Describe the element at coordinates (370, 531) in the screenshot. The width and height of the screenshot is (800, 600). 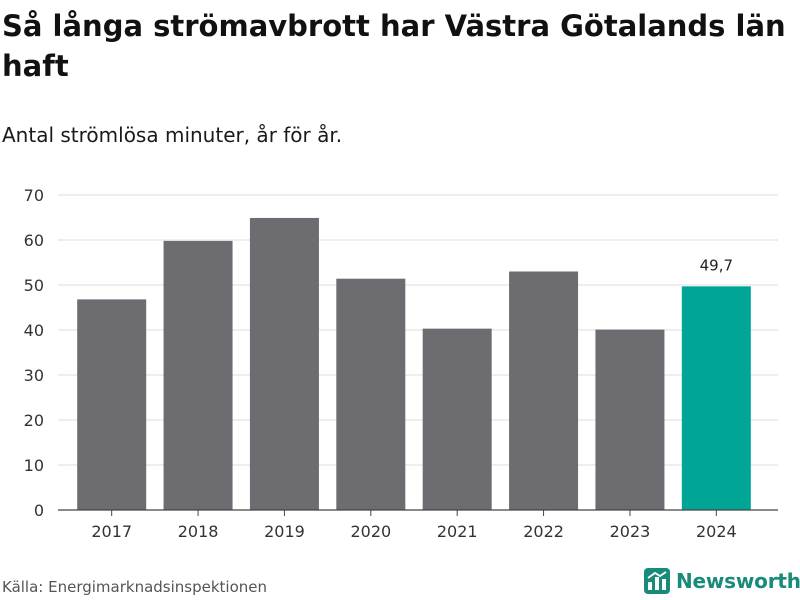
I see `x-tick-label: 2020` at that location.